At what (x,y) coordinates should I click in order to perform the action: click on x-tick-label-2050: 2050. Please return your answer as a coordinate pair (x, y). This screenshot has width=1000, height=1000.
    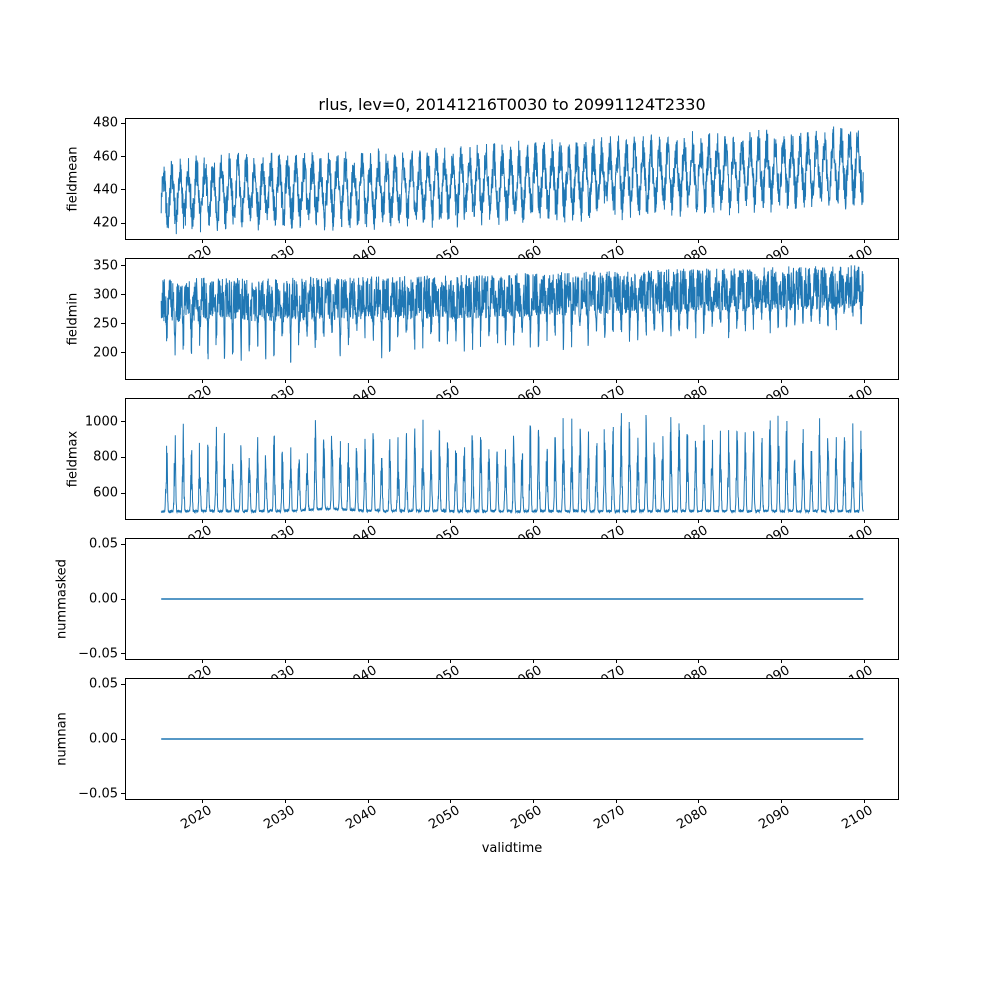
    Looking at the image, I should click on (444, 818).